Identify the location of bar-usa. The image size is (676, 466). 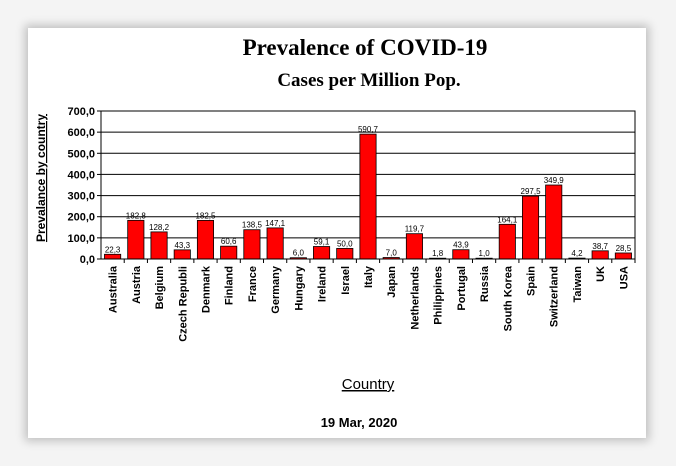
(623, 256).